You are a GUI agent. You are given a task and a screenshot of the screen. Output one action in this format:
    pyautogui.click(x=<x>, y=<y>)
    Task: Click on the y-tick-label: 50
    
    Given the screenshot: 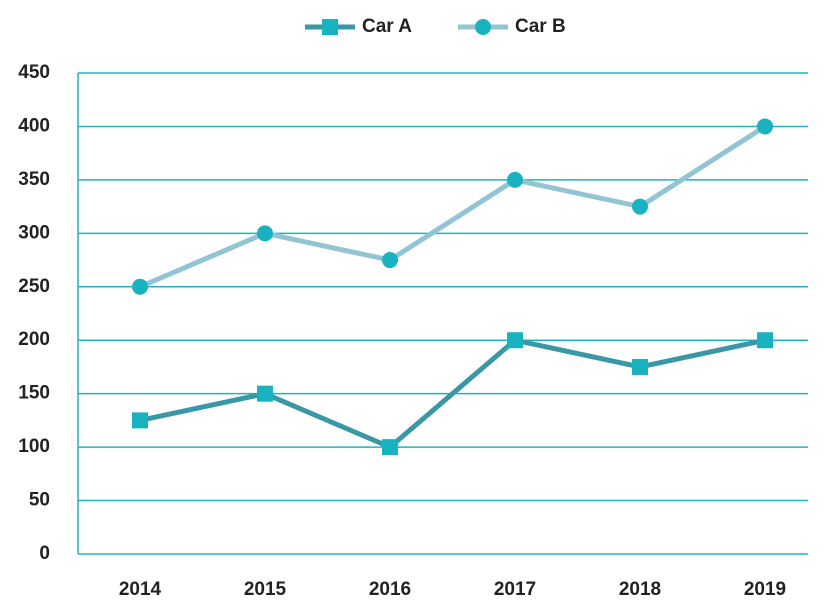 What is the action you would take?
    pyautogui.click(x=39, y=500)
    